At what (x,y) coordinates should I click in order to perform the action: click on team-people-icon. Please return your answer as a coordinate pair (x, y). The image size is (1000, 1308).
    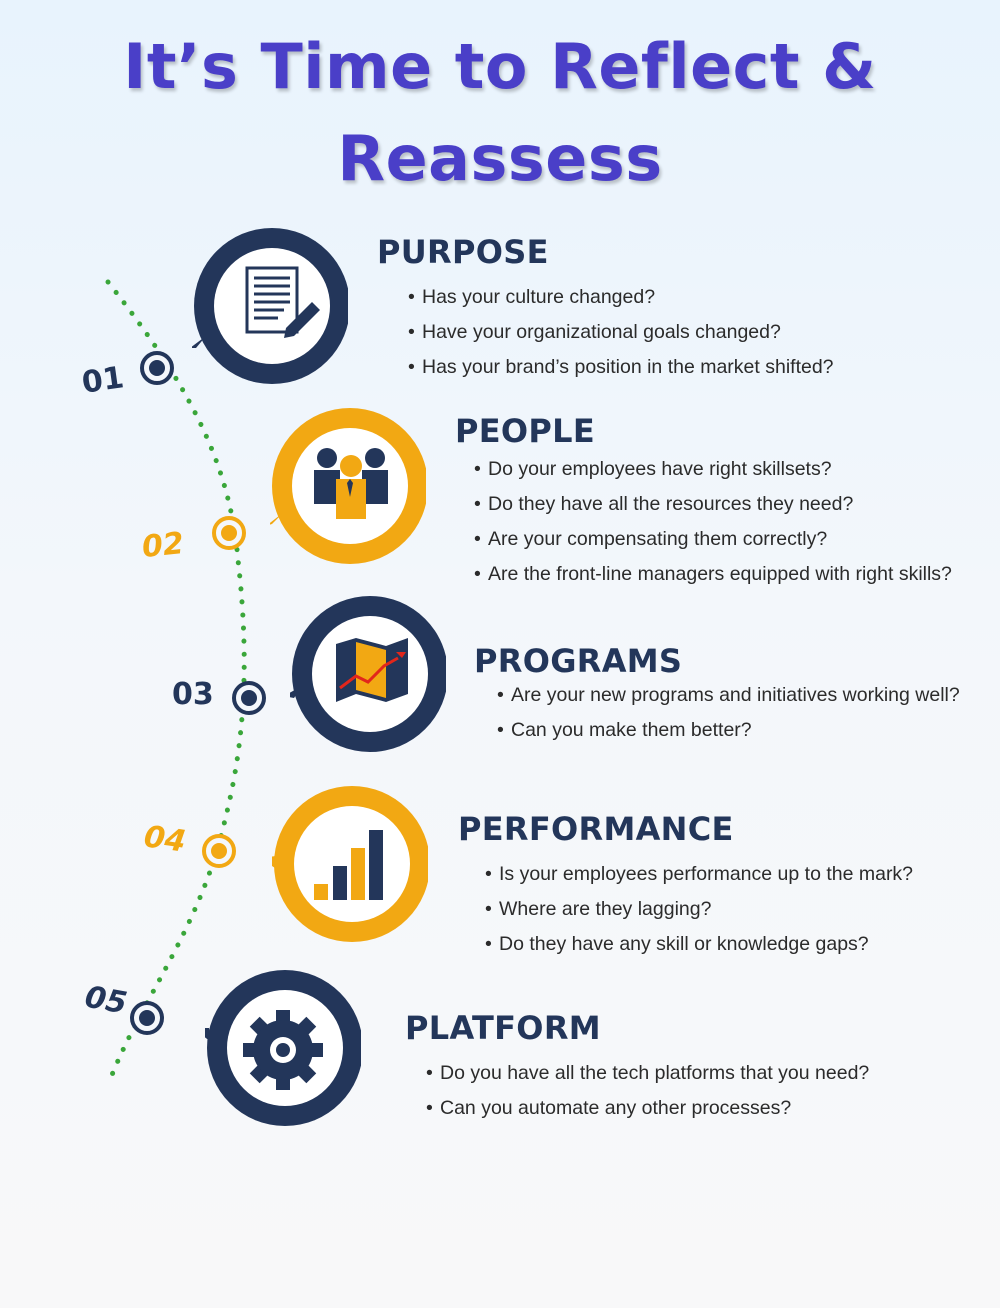
    Looking at the image, I should click on (351, 483).